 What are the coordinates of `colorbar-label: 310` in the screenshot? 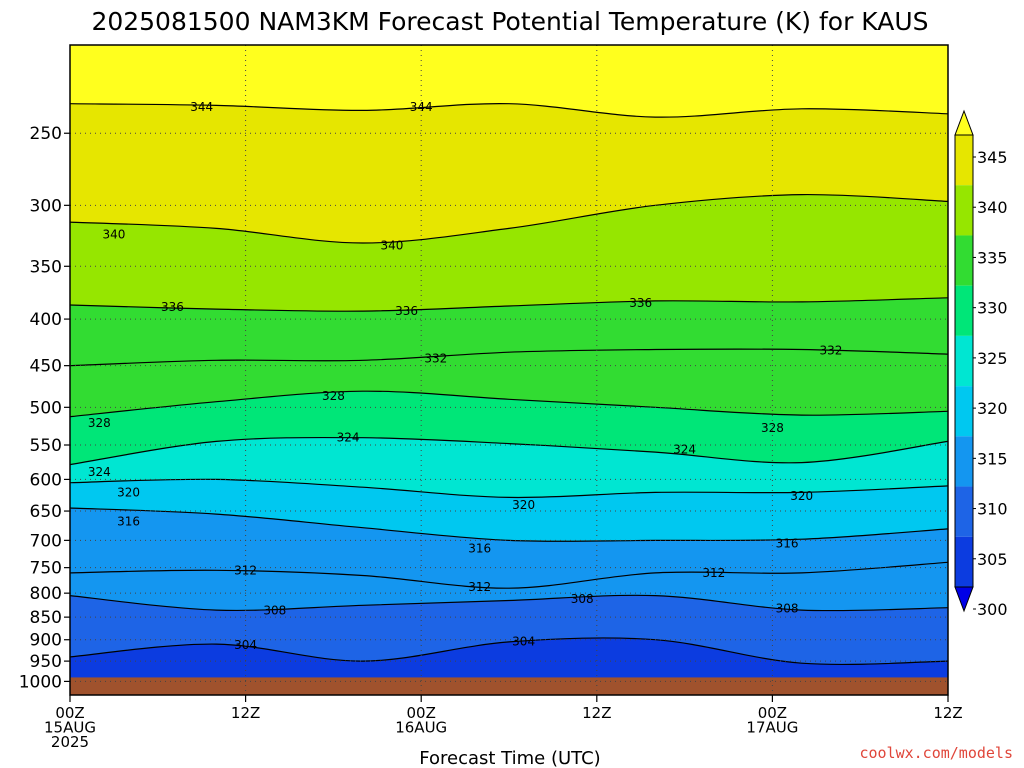 It's located at (992, 509).